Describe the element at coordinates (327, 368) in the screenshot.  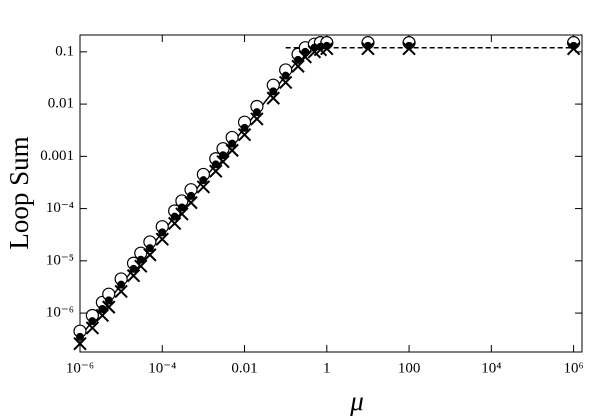
I see `x-tick-label: 1` at that location.